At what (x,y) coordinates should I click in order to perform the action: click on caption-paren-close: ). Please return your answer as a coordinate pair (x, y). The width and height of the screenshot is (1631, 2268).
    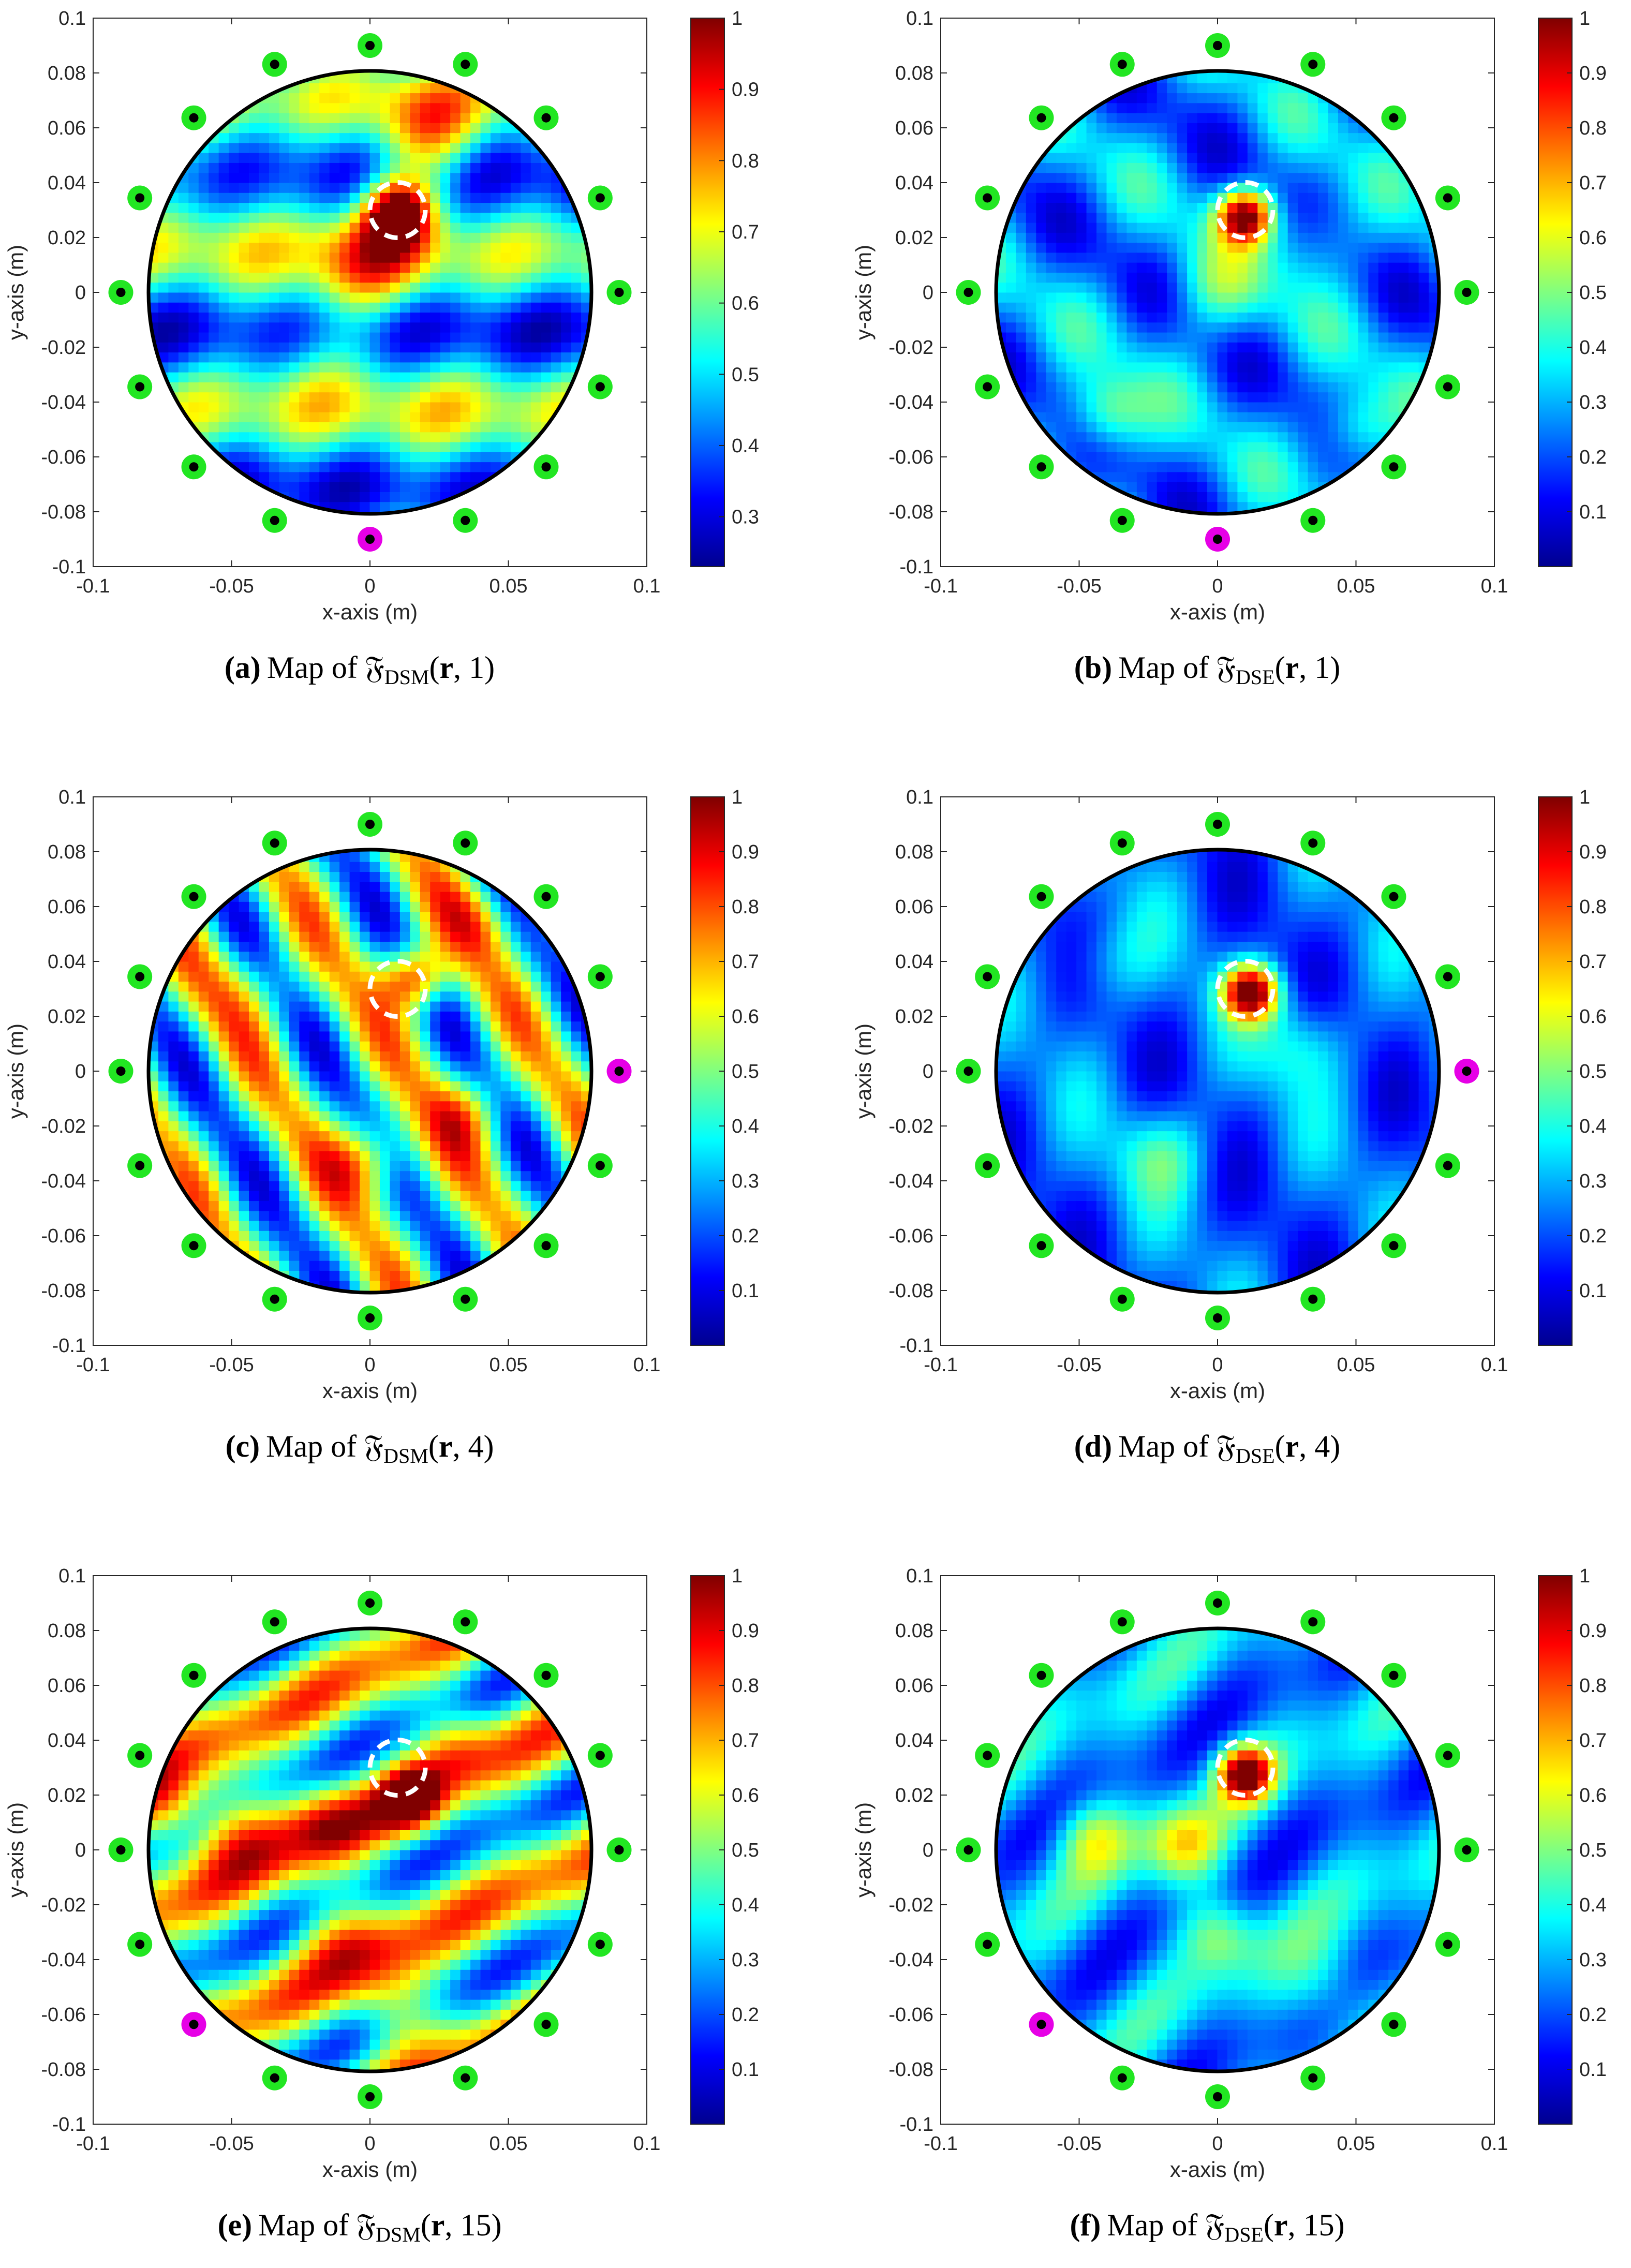
    Looking at the image, I should click on (1335, 667).